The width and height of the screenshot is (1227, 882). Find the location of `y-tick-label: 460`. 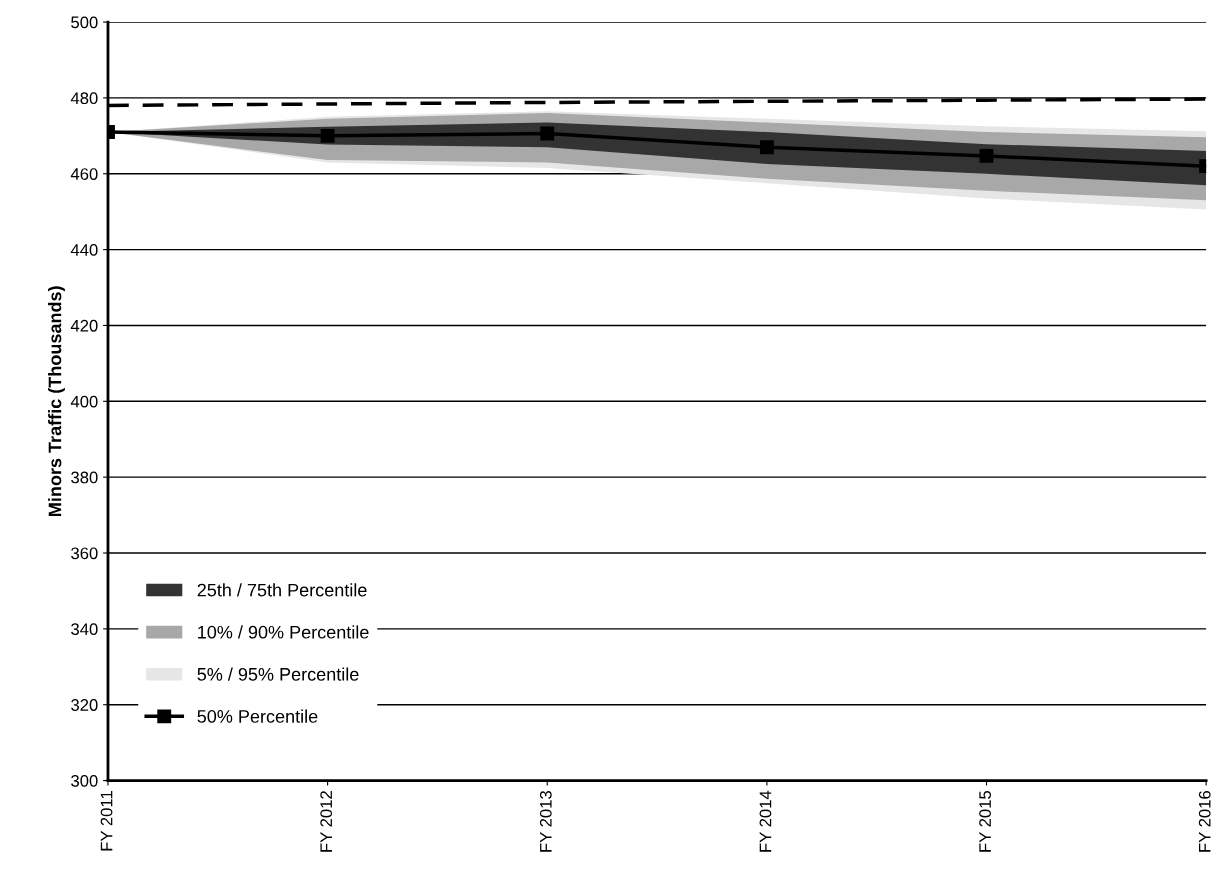

y-tick-label: 460 is located at coordinates (84, 174).